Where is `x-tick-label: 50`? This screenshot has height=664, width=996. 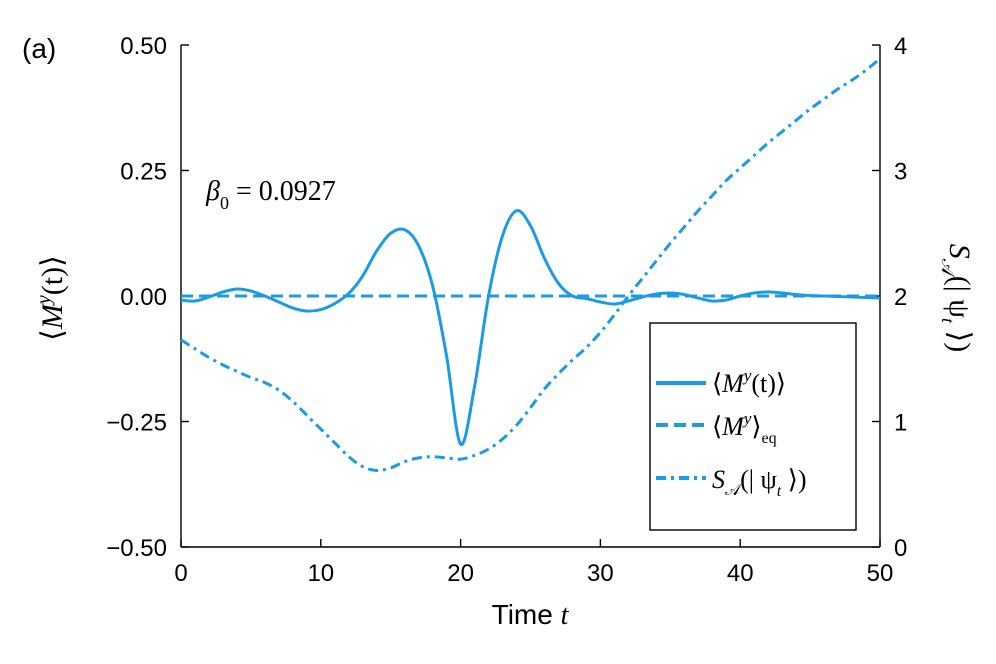
x-tick-label: 50 is located at coordinates (880, 573).